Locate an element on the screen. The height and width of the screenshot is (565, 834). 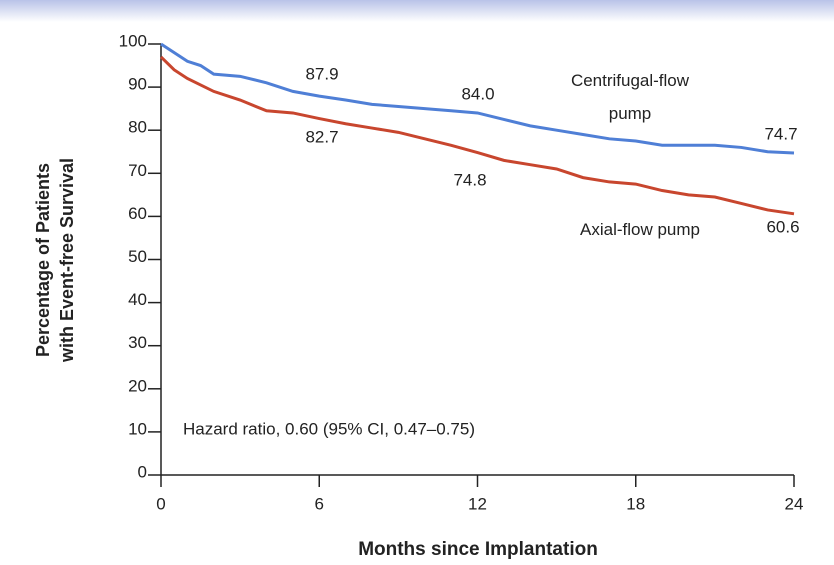
y-tick-label: 80 is located at coordinates (137, 127).